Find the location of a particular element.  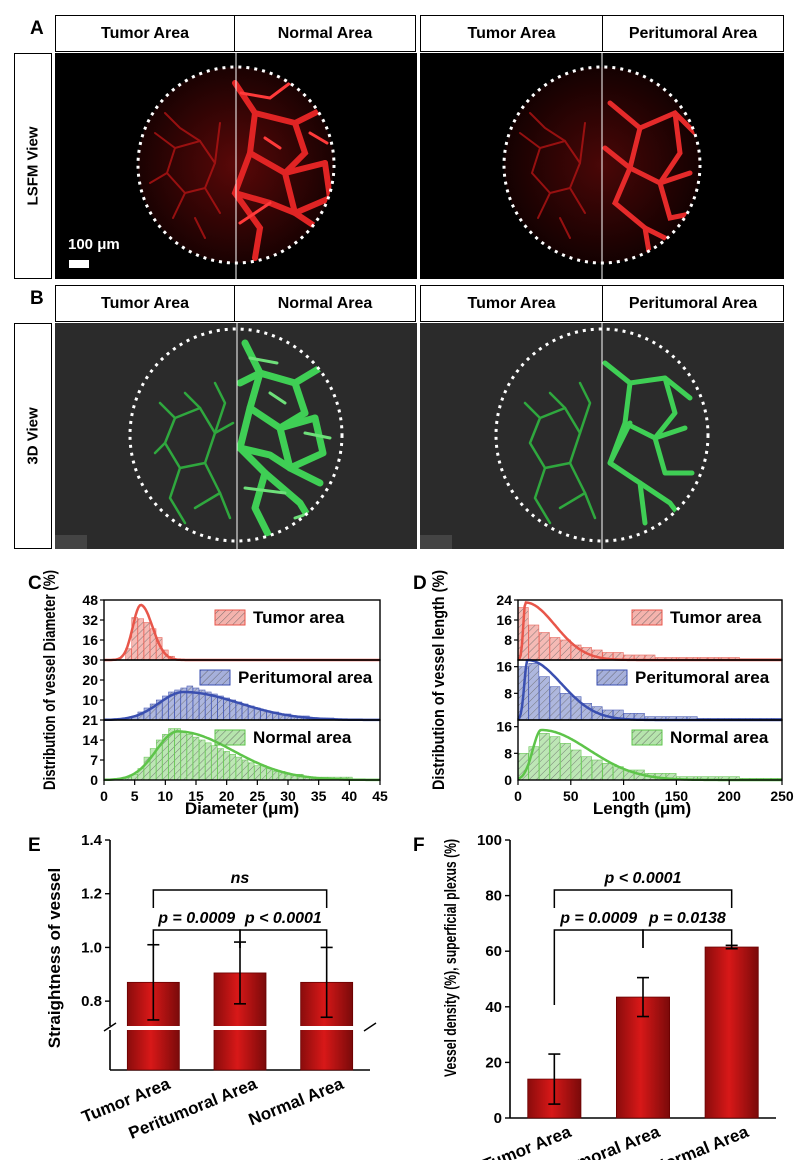

fit-curve is located at coordinates (241, 756).